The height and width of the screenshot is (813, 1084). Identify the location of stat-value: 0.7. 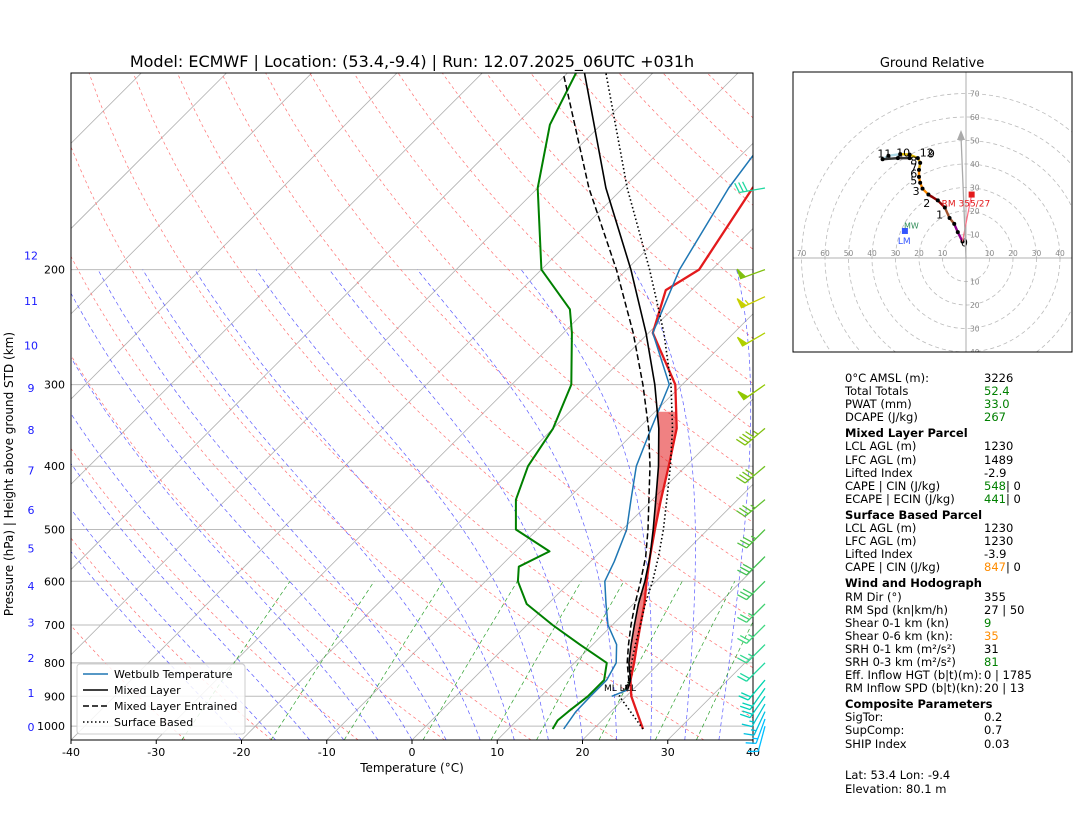
(993, 730).